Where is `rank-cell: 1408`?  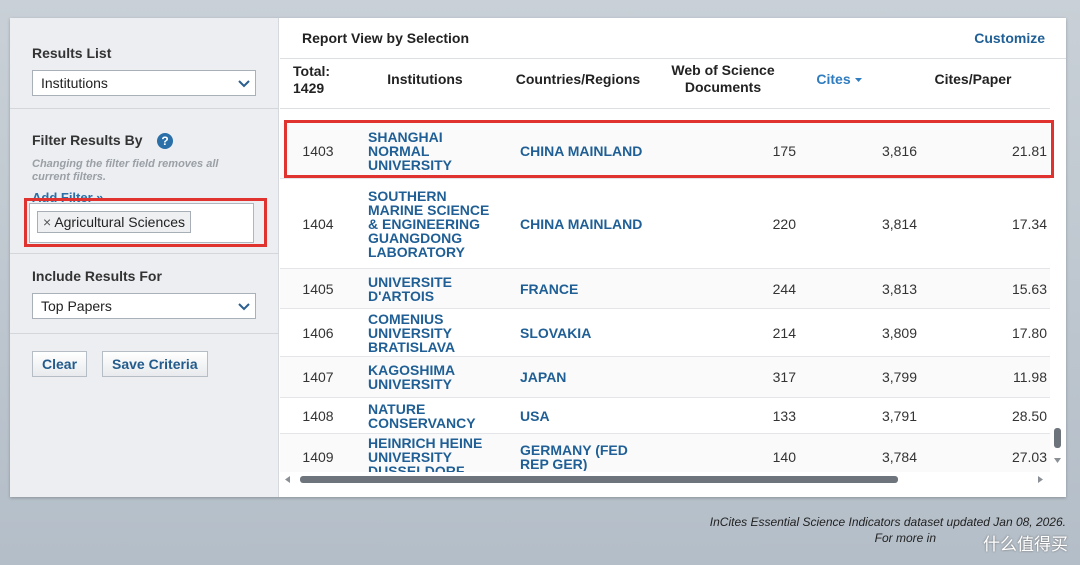
rank-cell: 1408 is located at coordinates (318, 415).